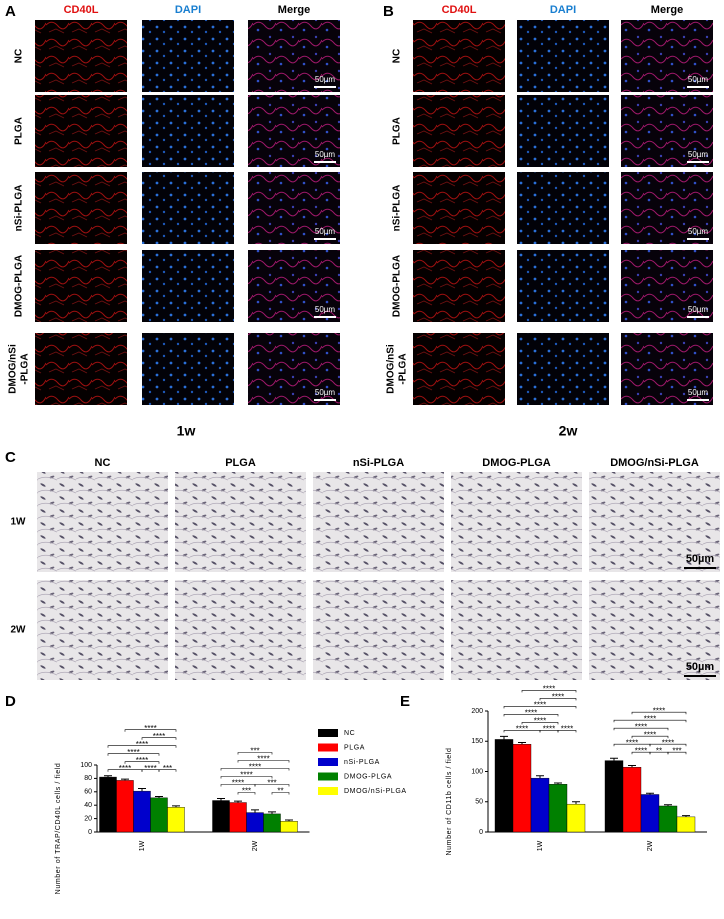 Image resolution: width=724 pixels, height=919 pixels. I want to click on panel-letter: D, so click(10, 701).